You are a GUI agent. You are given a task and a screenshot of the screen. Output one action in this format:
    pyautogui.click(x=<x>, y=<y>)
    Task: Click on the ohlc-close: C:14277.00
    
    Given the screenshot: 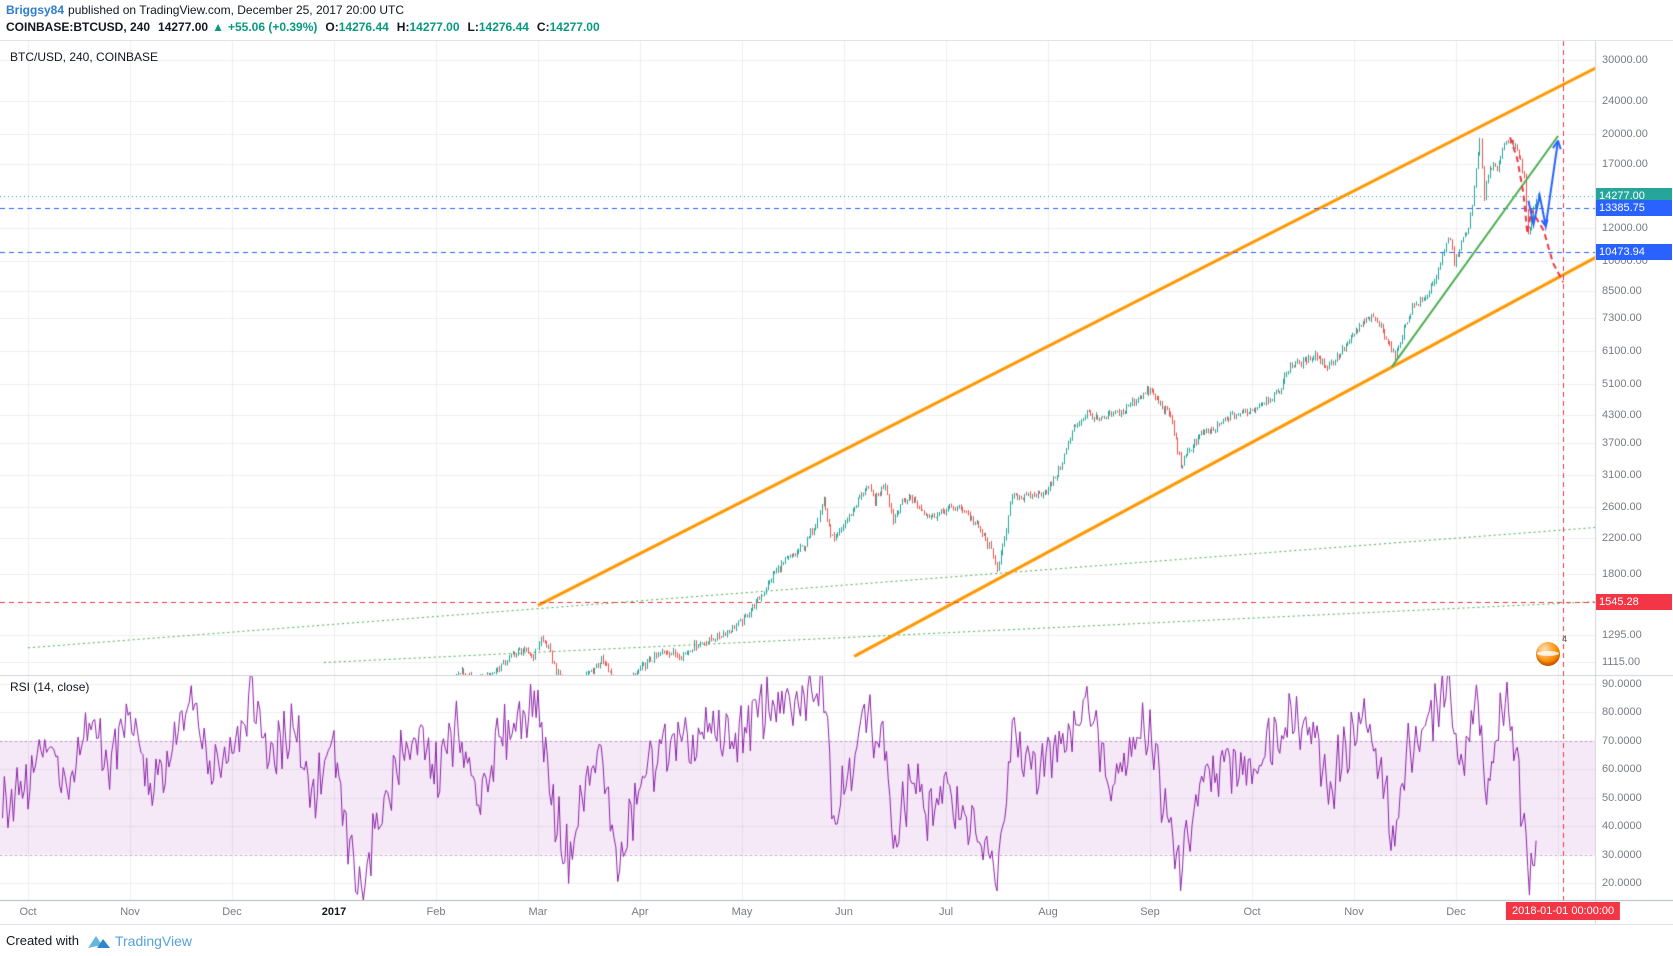 What is the action you would take?
    pyautogui.click(x=568, y=27)
    